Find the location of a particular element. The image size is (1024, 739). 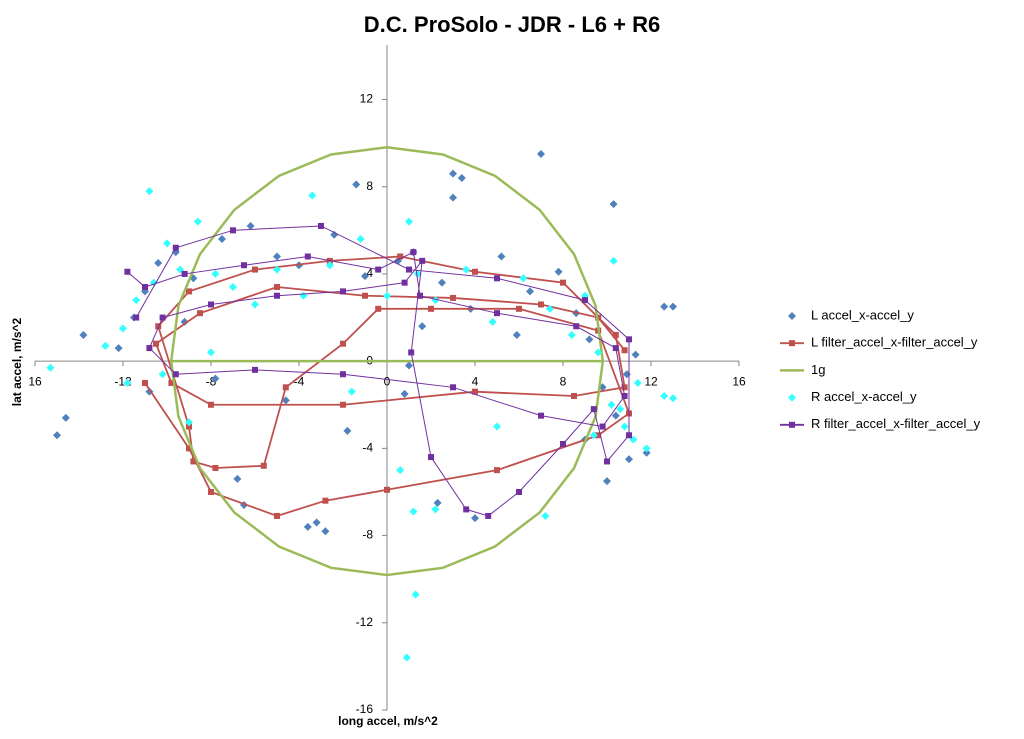

legend-item: R filter_accel_x-filter_accel_y is located at coordinates (880, 423).